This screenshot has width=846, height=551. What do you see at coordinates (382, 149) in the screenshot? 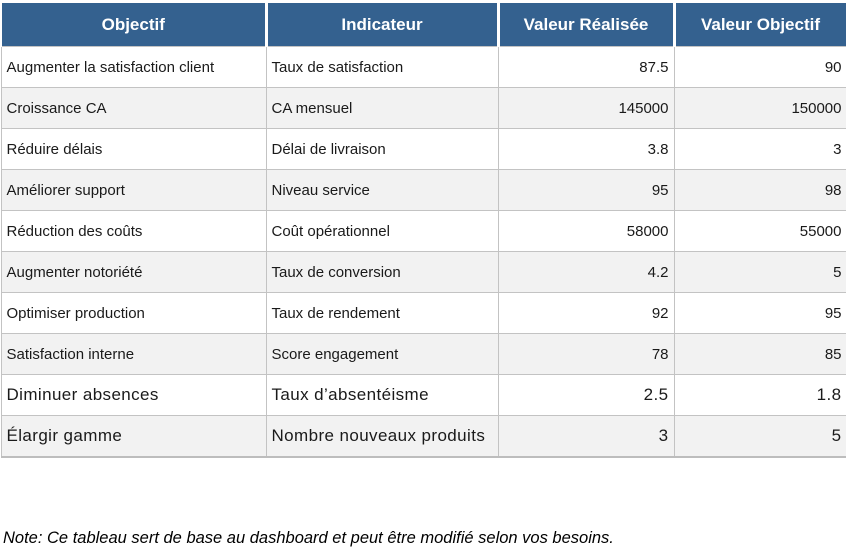
I see `indicateur-cell: Délai de livraison` at bounding box center [382, 149].